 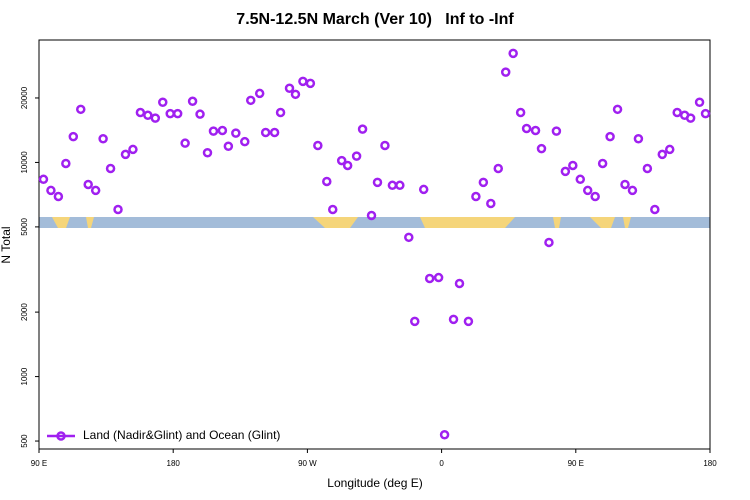 What do you see at coordinates (24, 97) in the screenshot?
I see `y-tick-label: 20000` at bounding box center [24, 97].